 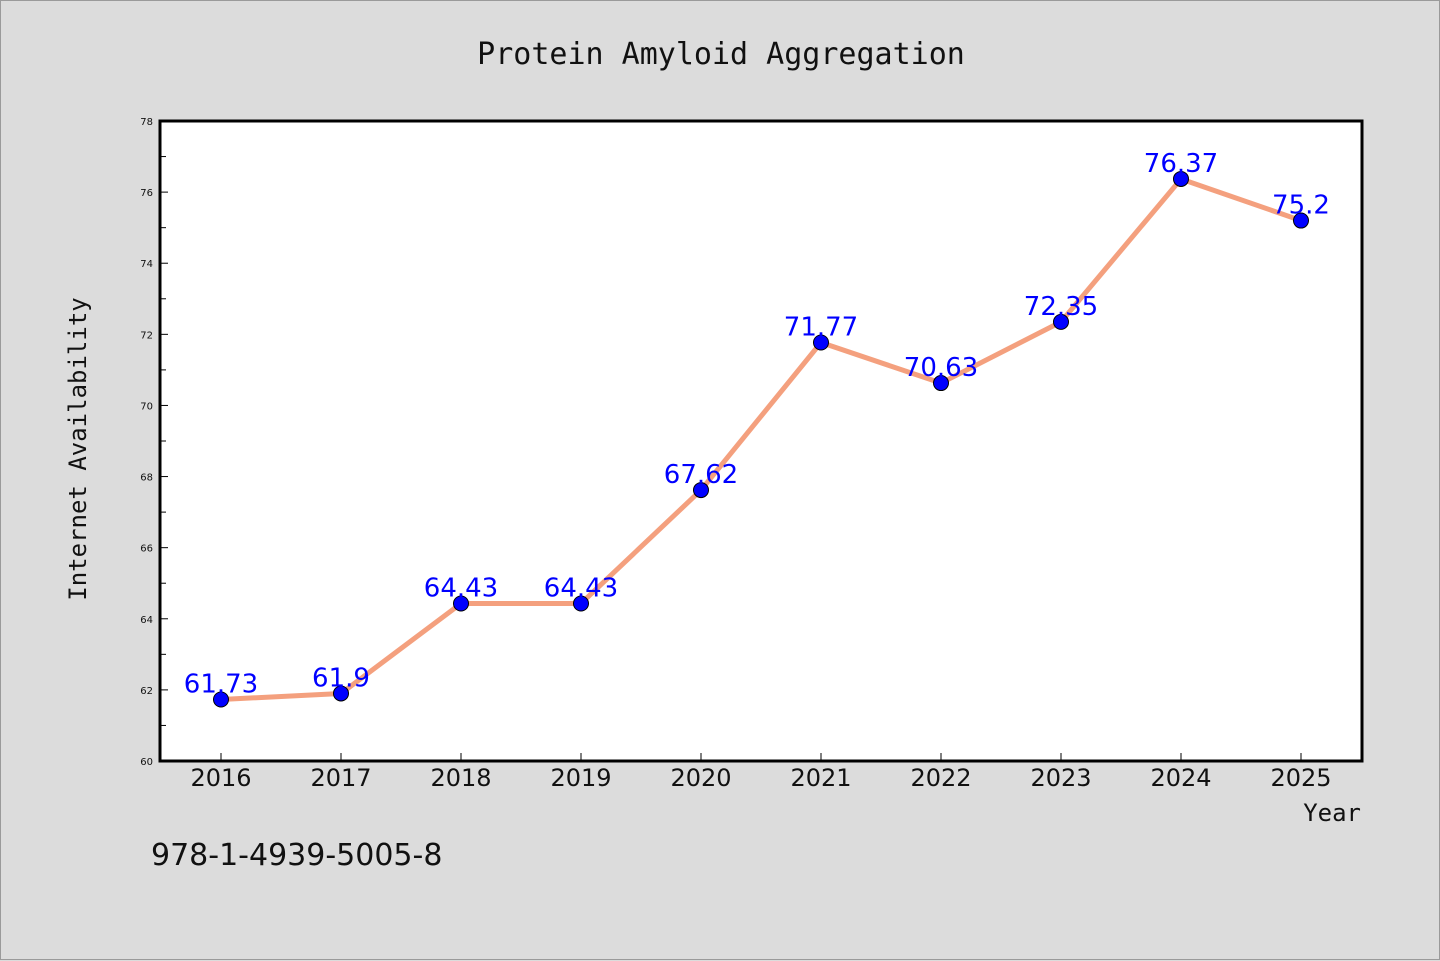 I want to click on isbn-footer: 978-1-4939-5005-8, so click(x=296, y=855).